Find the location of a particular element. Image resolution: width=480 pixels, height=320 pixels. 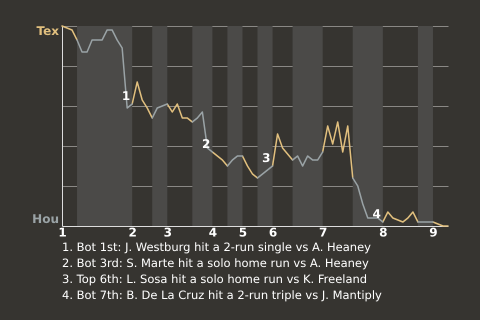

x-tick-label: 3 is located at coordinates (168, 233).